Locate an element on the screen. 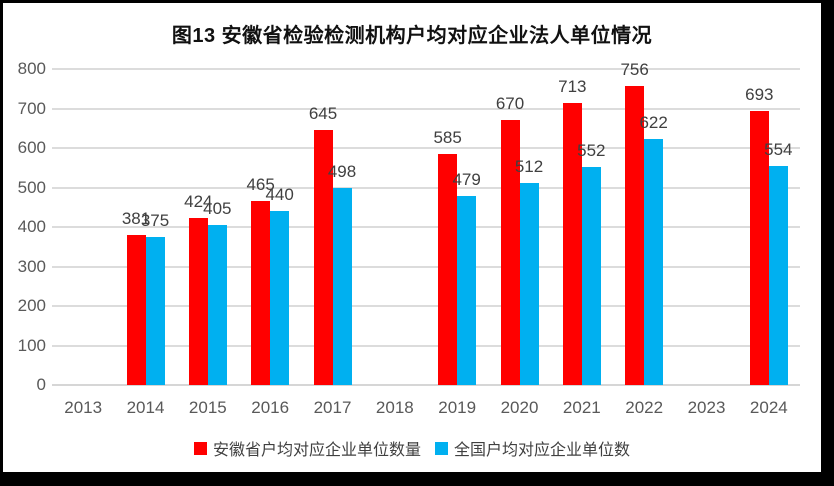 The width and height of the screenshot is (834, 486). bar-value-label: 622 is located at coordinates (653, 123).